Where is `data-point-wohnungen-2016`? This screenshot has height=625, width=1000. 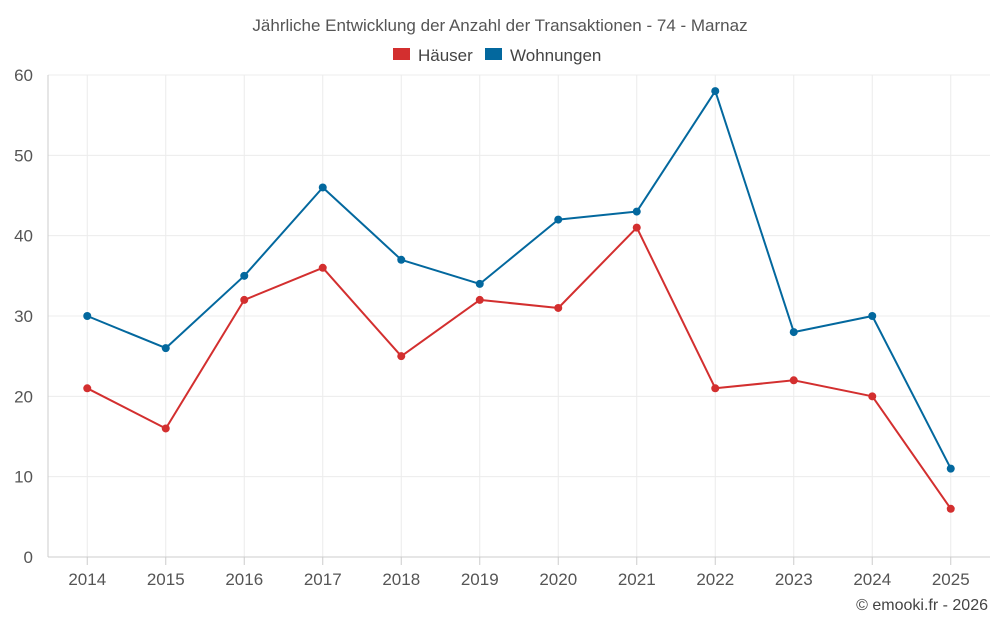 data-point-wohnungen-2016 is located at coordinates (244, 275).